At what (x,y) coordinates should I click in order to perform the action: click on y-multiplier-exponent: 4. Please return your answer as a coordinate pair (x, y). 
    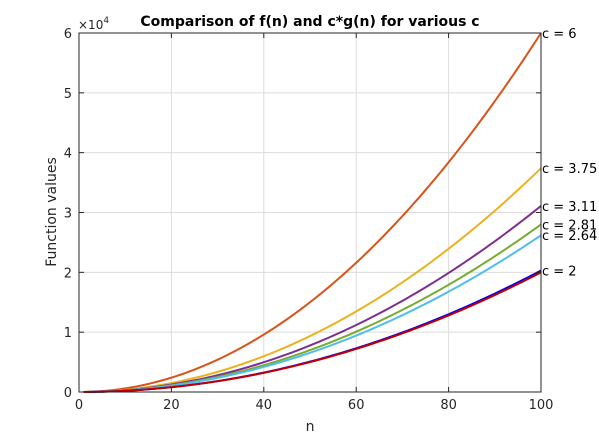
    Looking at the image, I should click on (106, 21).